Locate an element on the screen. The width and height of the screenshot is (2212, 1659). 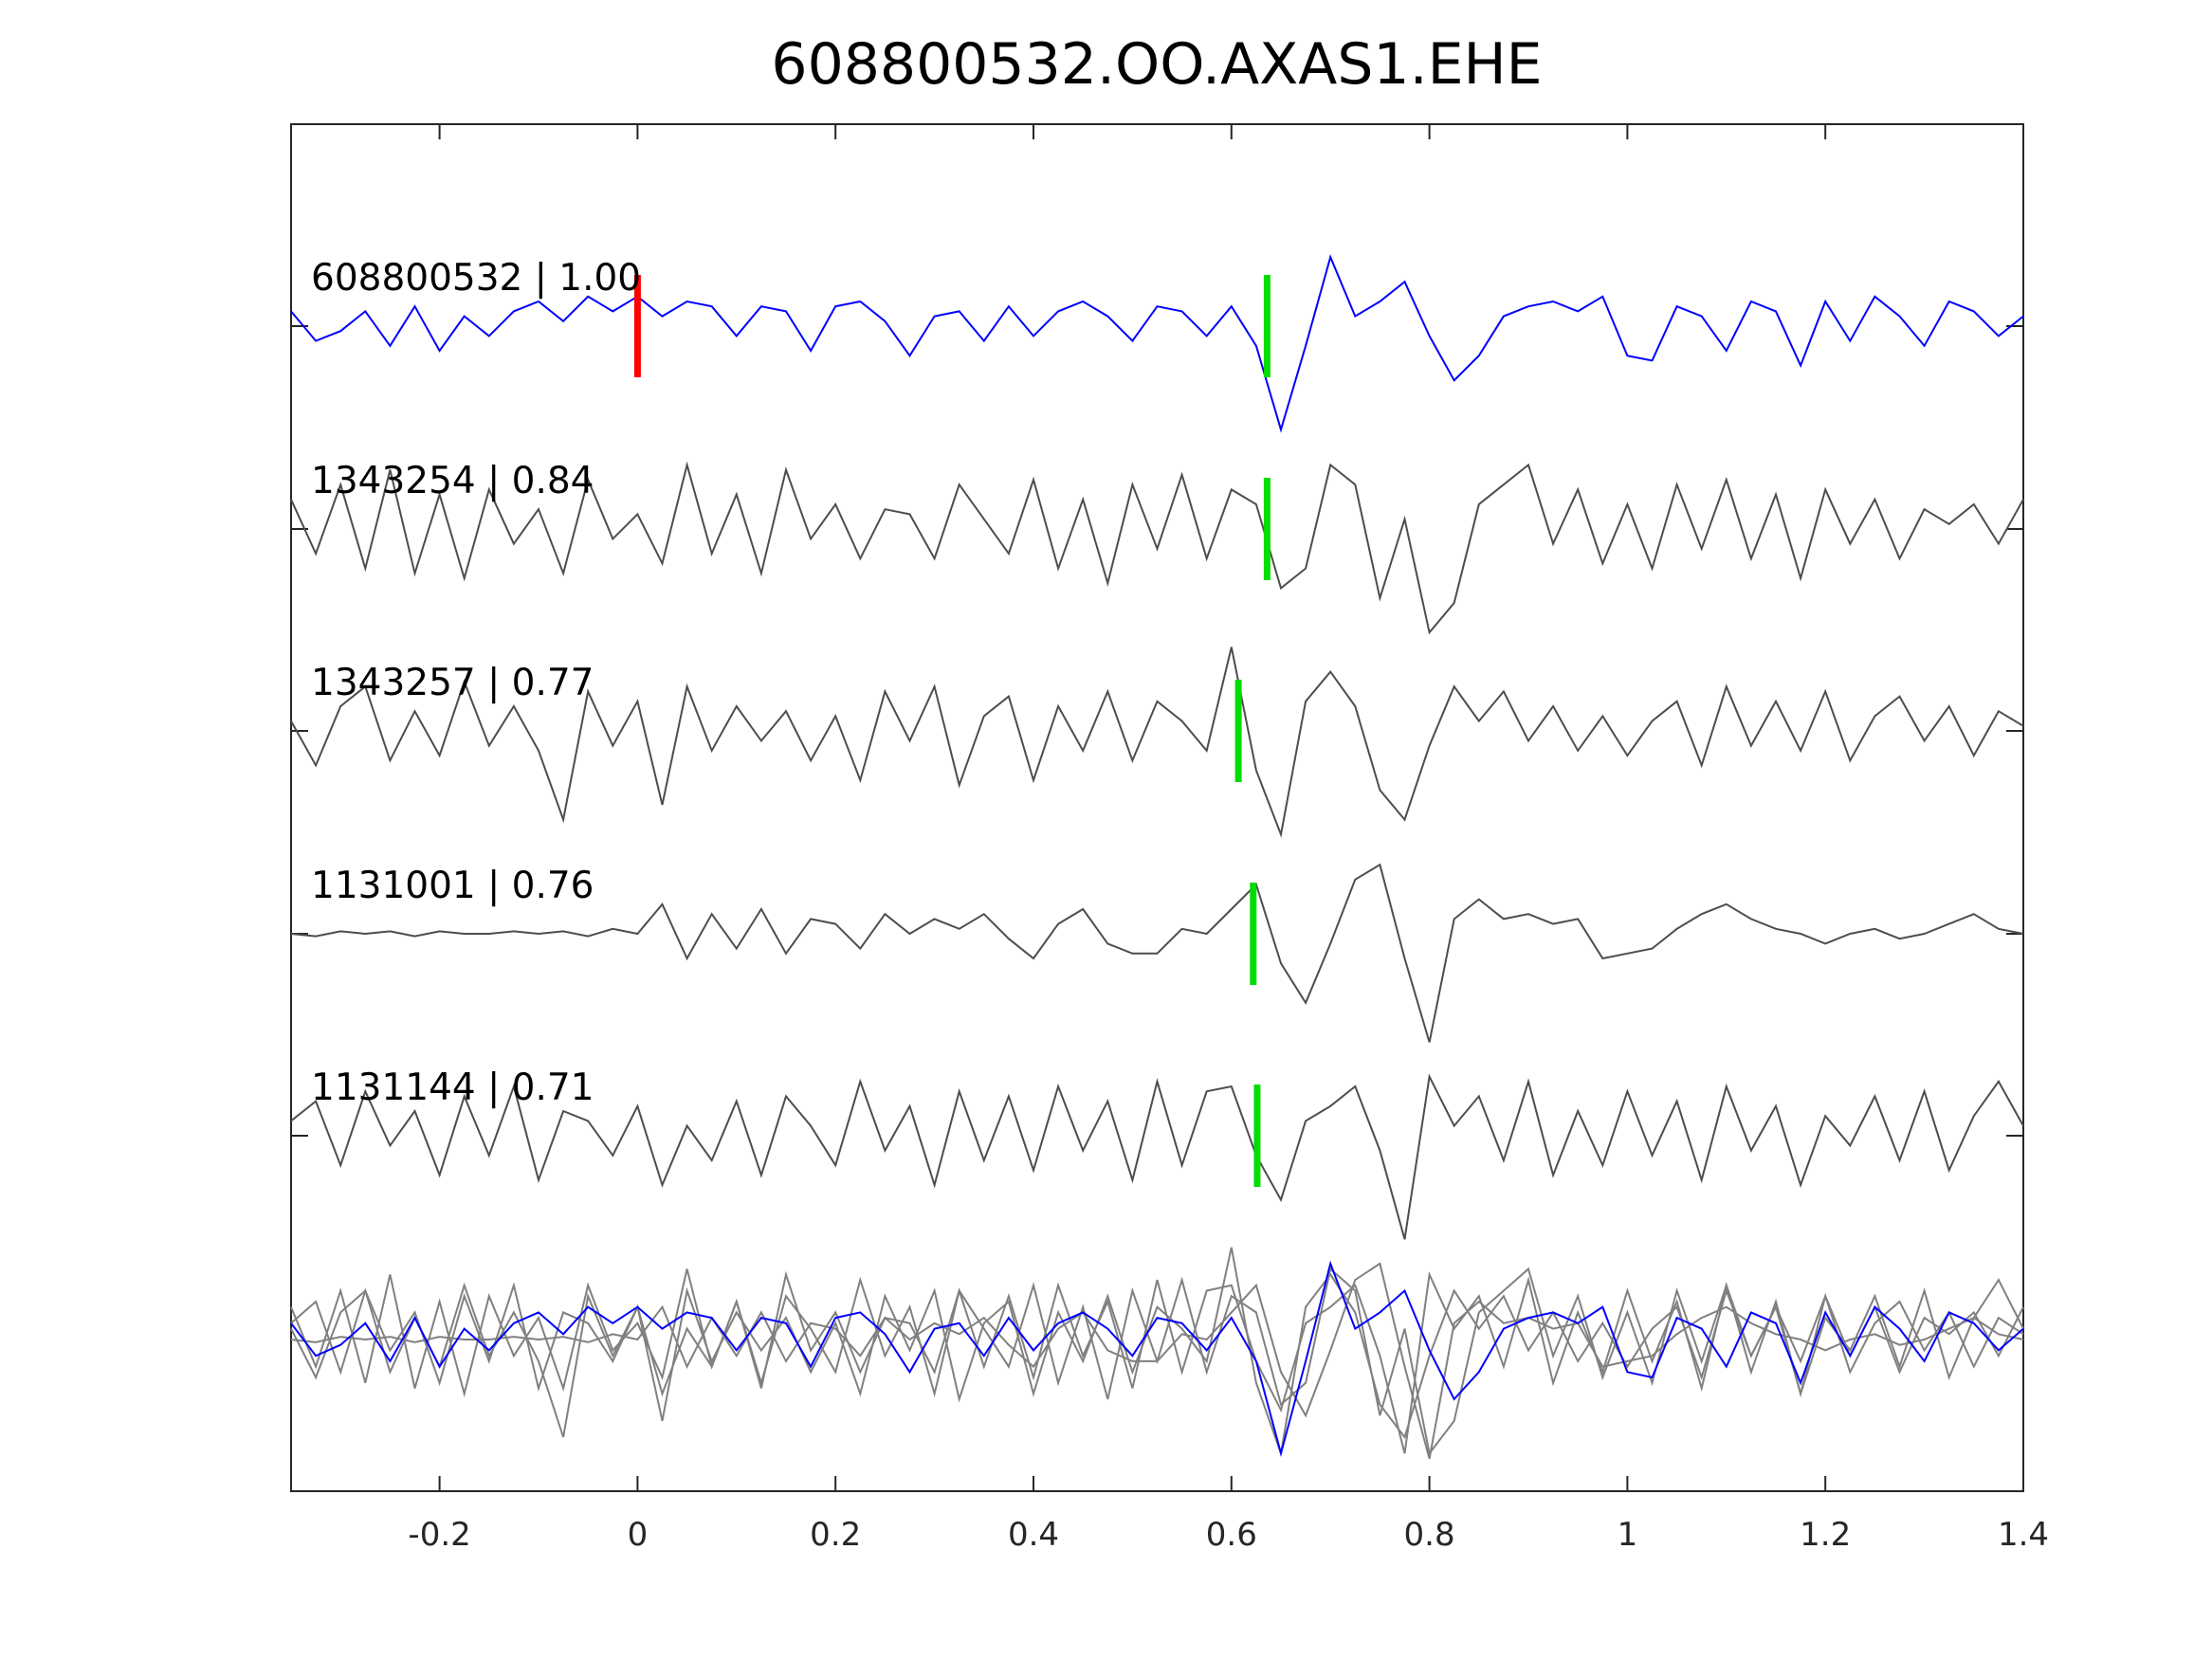
trace-label: 1343257 | 0.77 is located at coordinates (452, 683).